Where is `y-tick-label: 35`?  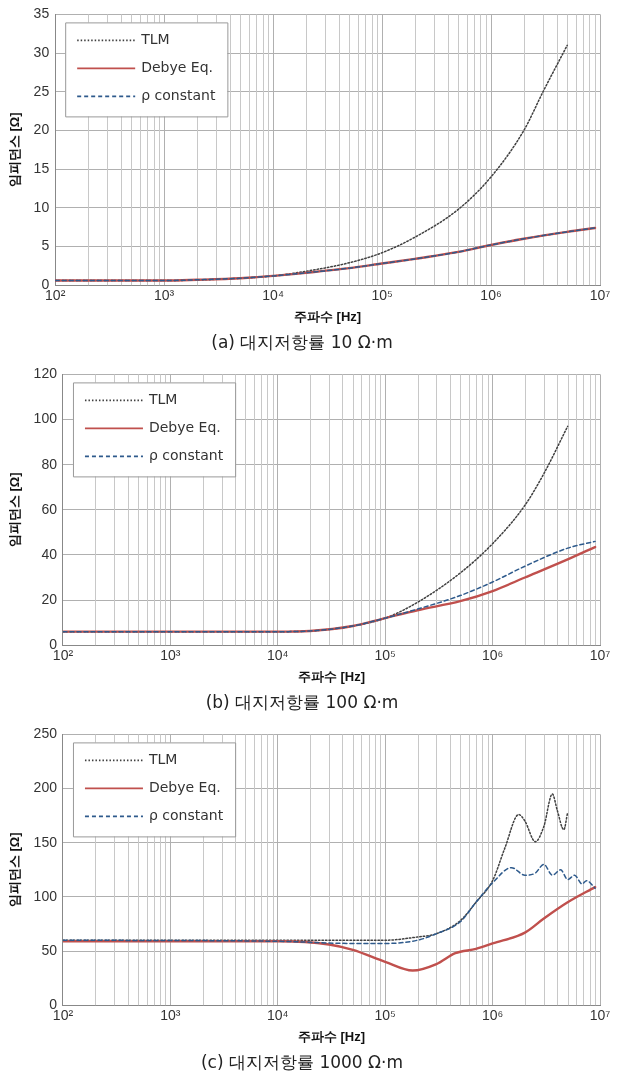 y-tick-label: 35 is located at coordinates (41, 13).